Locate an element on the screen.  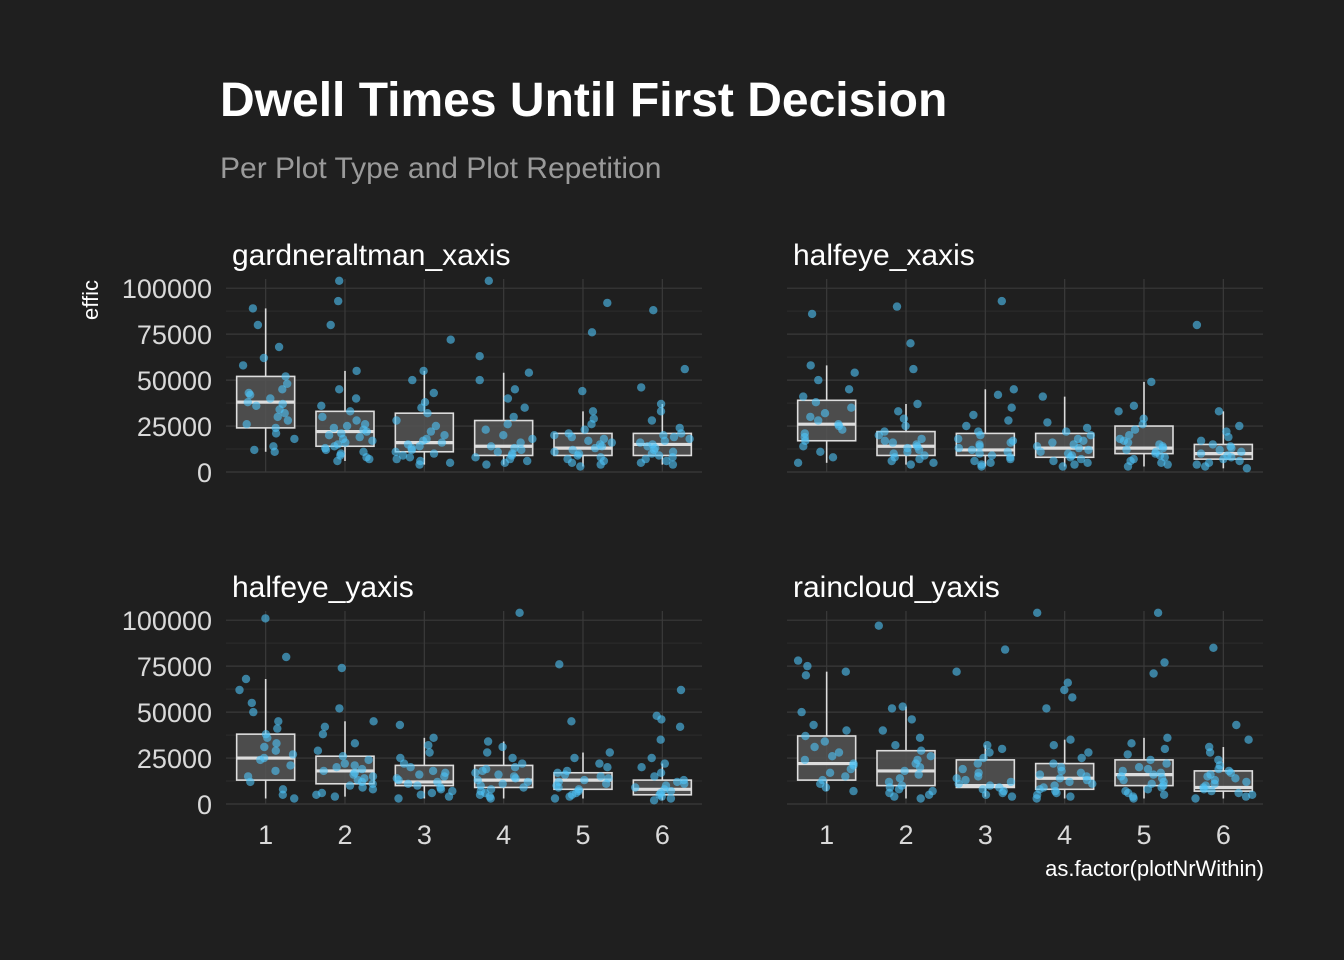
x-axis-title: as.factor(plotNrWithin) is located at coordinates (1154, 868).